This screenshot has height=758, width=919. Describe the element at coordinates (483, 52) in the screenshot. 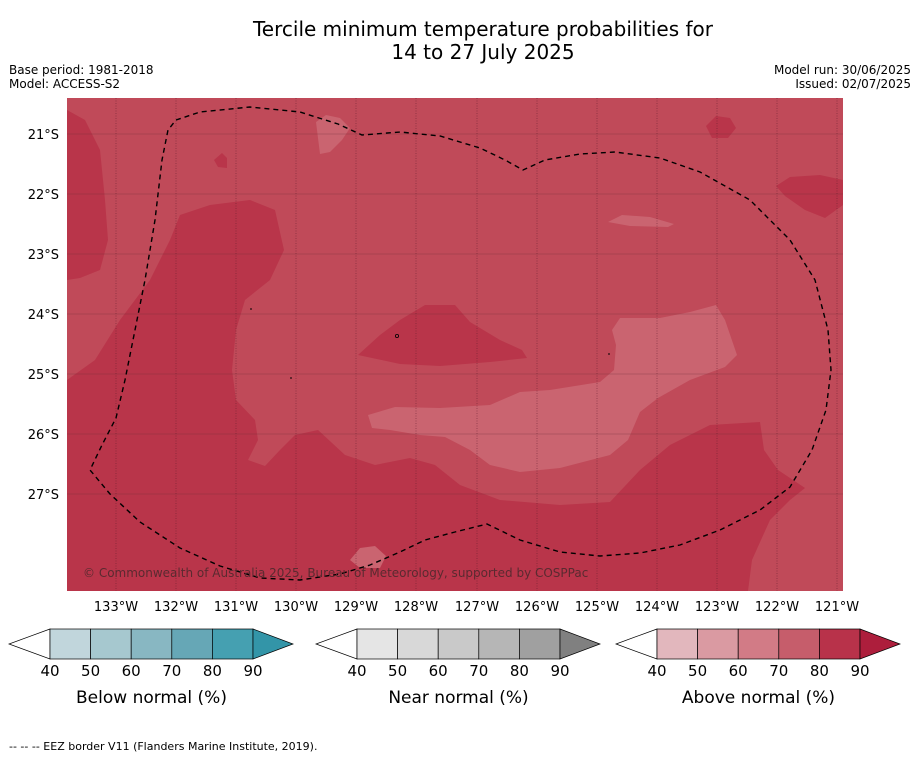

I see `title-line-2: 14 to 27 July 2025` at that location.